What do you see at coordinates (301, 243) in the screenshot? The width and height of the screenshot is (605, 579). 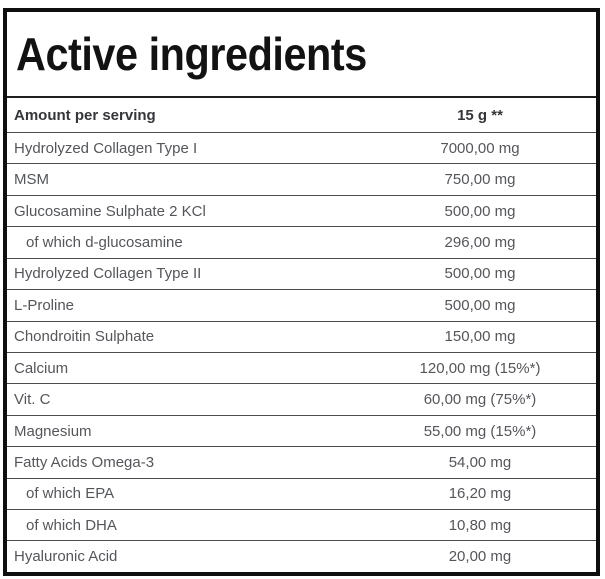 I see `table-row-sub: of which d-glucosamine 296,00 mg` at bounding box center [301, 243].